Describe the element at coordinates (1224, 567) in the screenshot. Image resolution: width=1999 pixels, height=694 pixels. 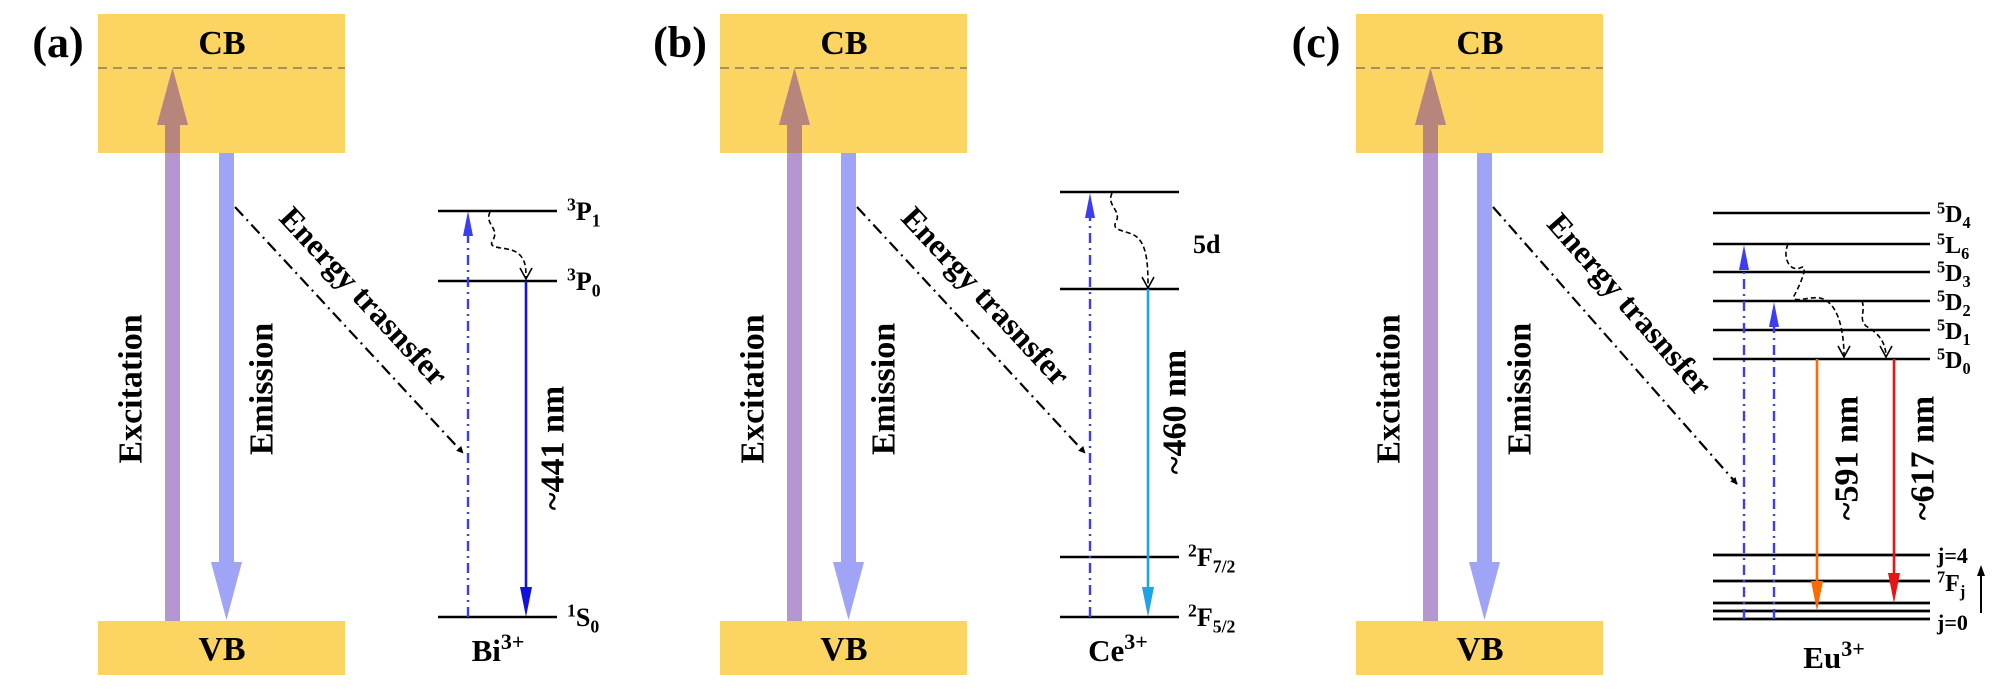
I see `term-subscript: 7/2` at that location.